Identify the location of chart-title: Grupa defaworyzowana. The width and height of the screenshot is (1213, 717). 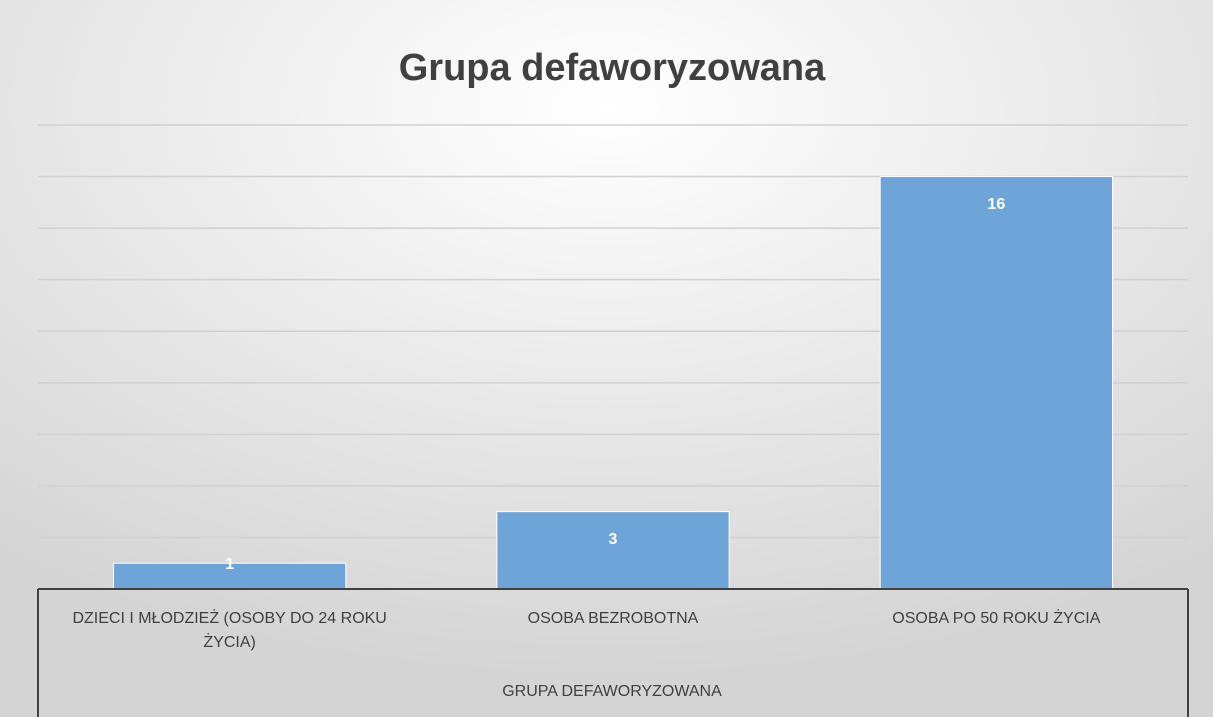
(612, 68).